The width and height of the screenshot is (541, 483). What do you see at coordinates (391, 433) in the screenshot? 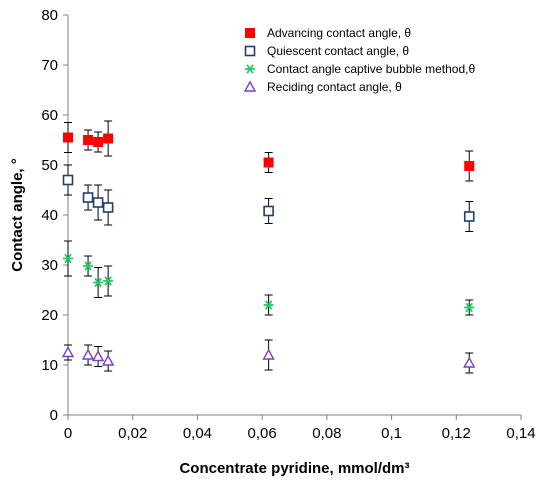
I see `x-tick-label: 0,1` at bounding box center [391, 433].